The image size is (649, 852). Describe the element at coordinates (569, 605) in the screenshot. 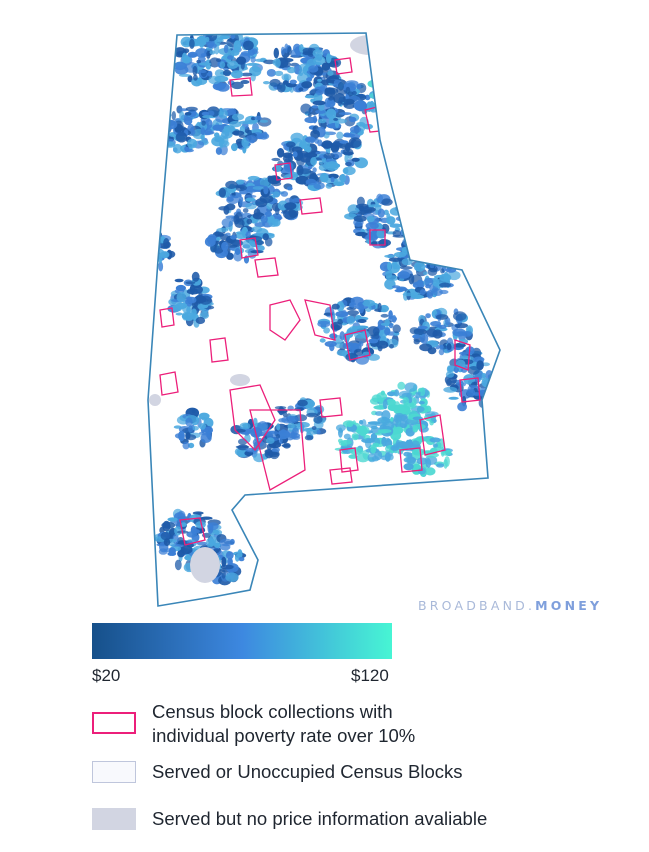

I see `brand-part2: MONEY` at that location.